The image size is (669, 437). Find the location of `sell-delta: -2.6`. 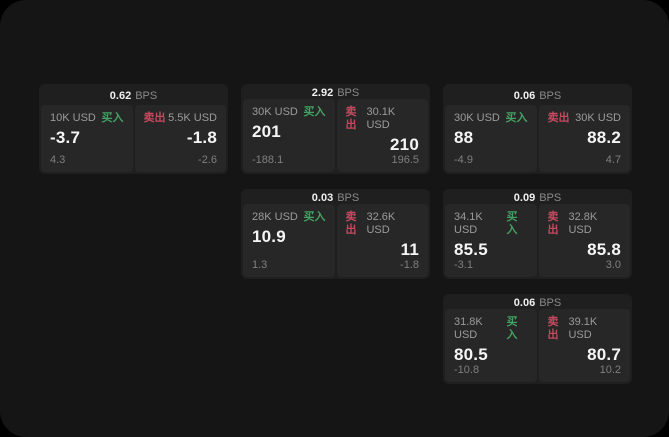

sell-delta: -2.6 is located at coordinates (207, 160).